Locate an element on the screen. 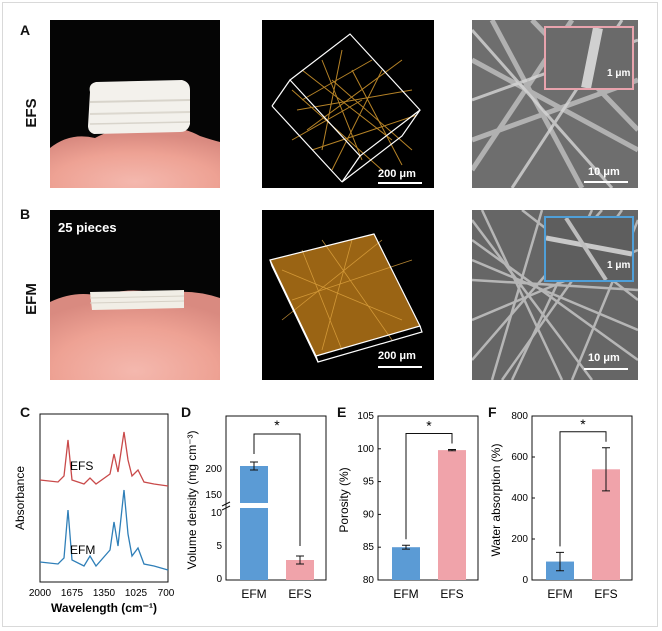 The width and height of the screenshot is (662, 631). f-ytick-4: 800 is located at coordinates (519, 416).